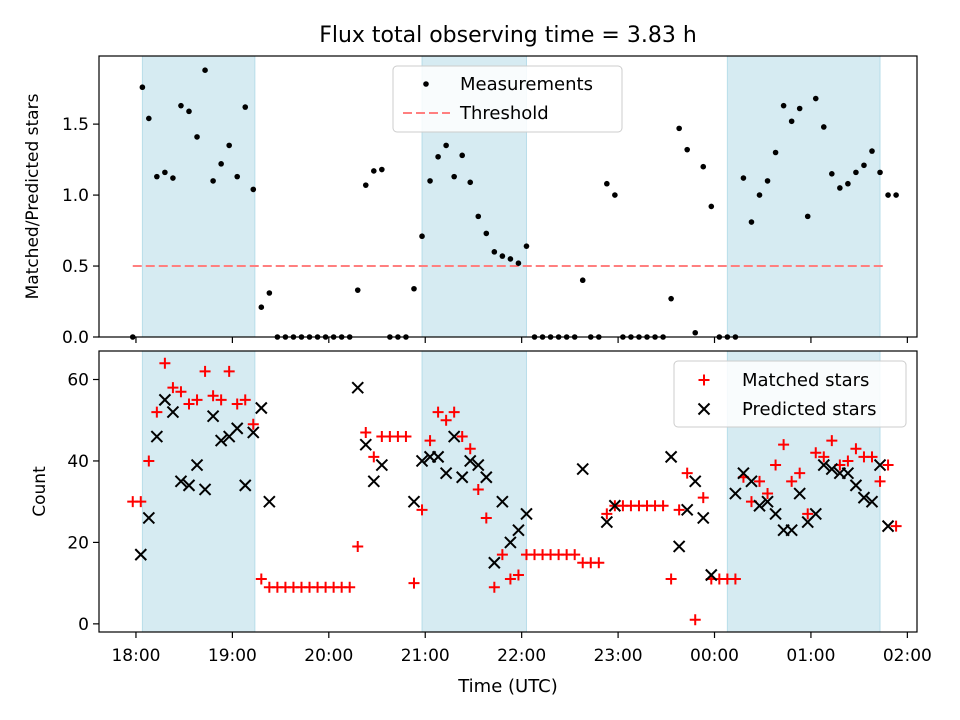 This screenshot has height=720, width=960. What do you see at coordinates (78, 462) in the screenshot?
I see `y-tick-label: 40` at bounding box center [78, 462].